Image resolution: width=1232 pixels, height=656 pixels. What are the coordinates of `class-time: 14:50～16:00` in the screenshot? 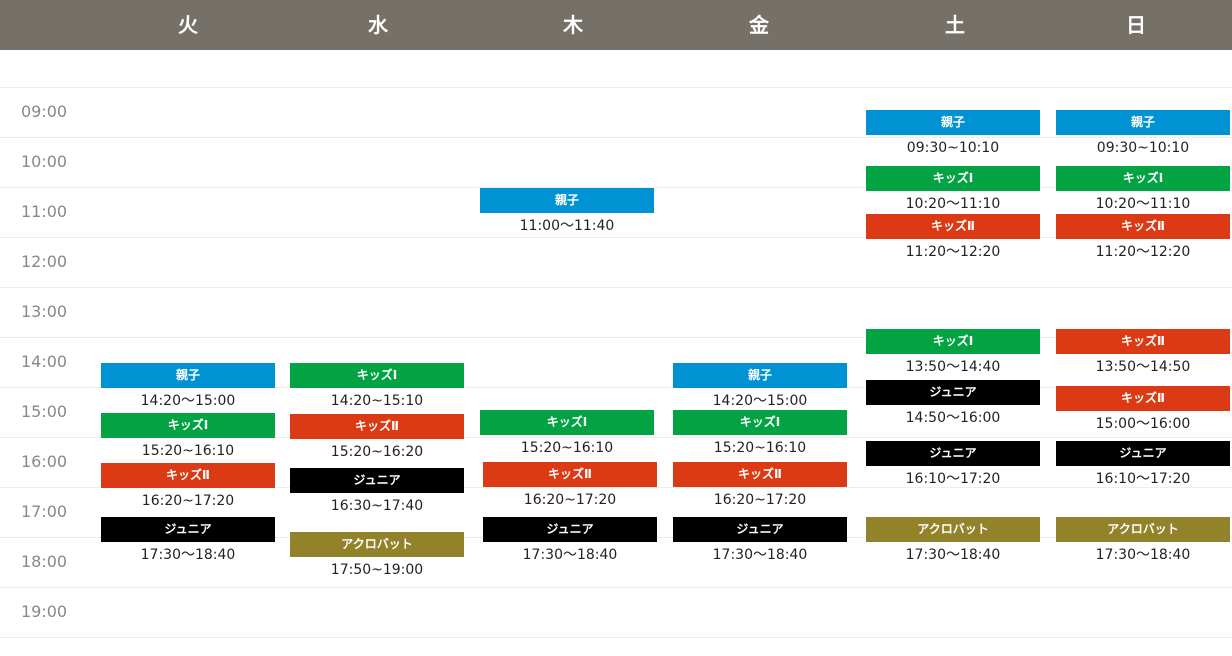 It's located at (953, 418).